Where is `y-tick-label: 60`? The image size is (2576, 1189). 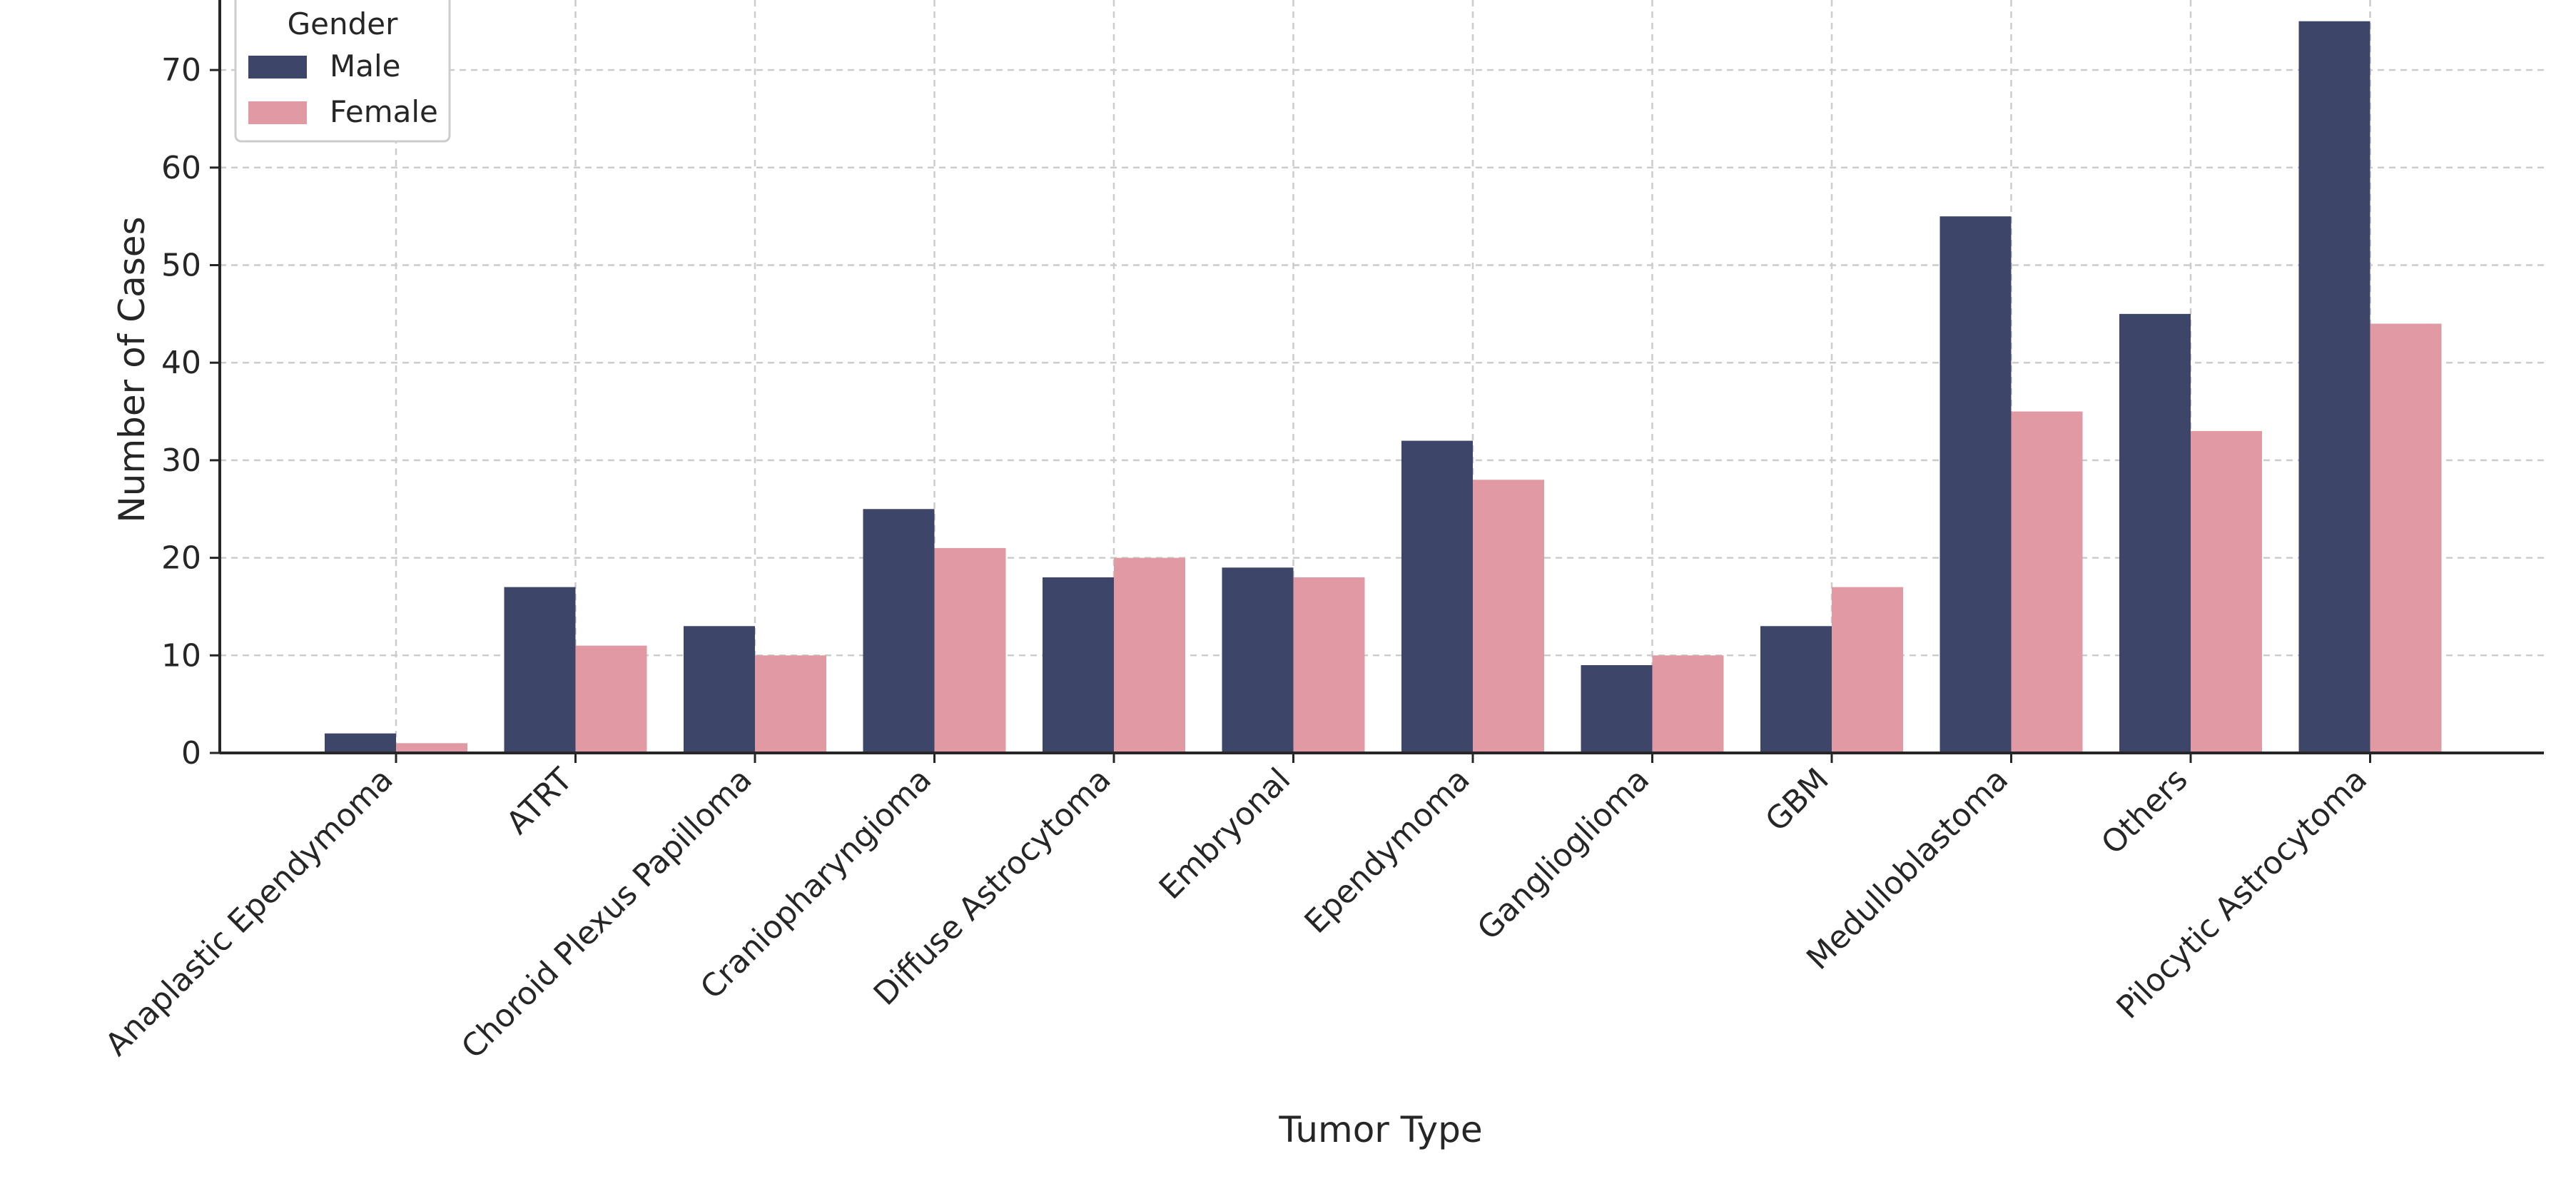
y-tick-label: 60 is located at coordinates (181, 168).